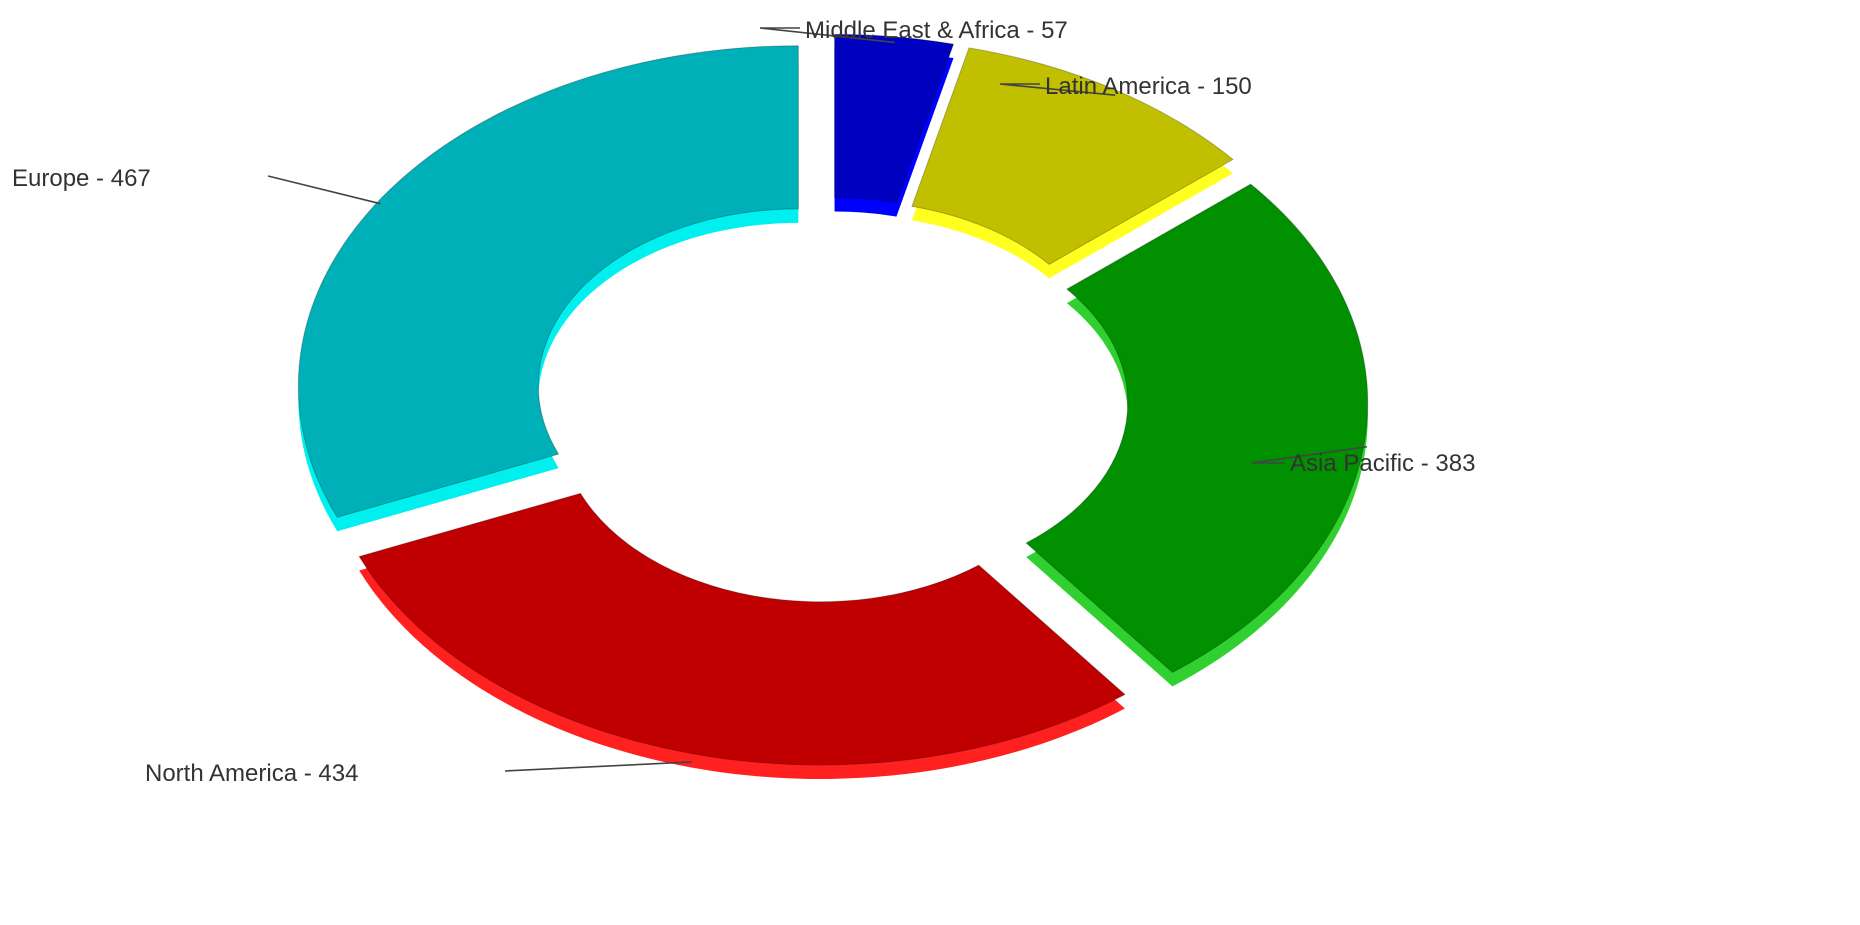 The width and height of the screenshot is (1860, 925). Describe the element at coordinates (894, 118) in the screenshot. I see `slice-top-middle-east-africa` at that location.